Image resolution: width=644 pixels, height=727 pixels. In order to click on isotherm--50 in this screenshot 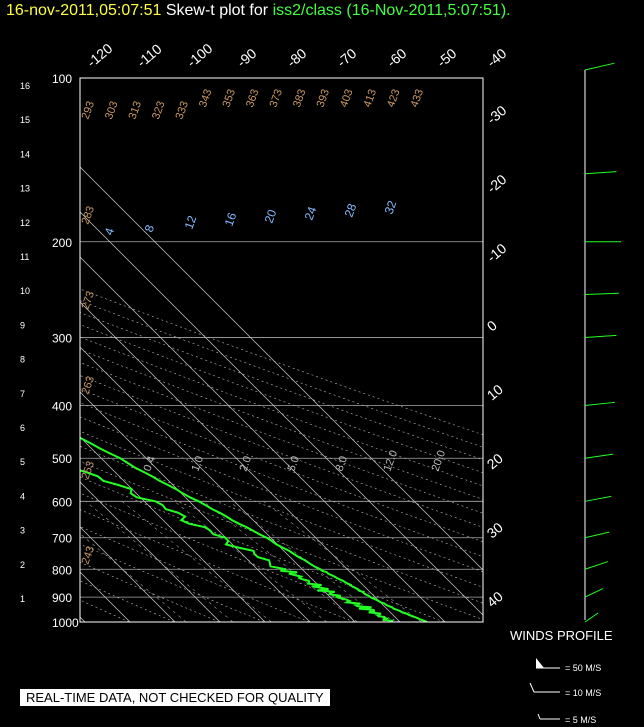, I will do `click(83, 619)`.